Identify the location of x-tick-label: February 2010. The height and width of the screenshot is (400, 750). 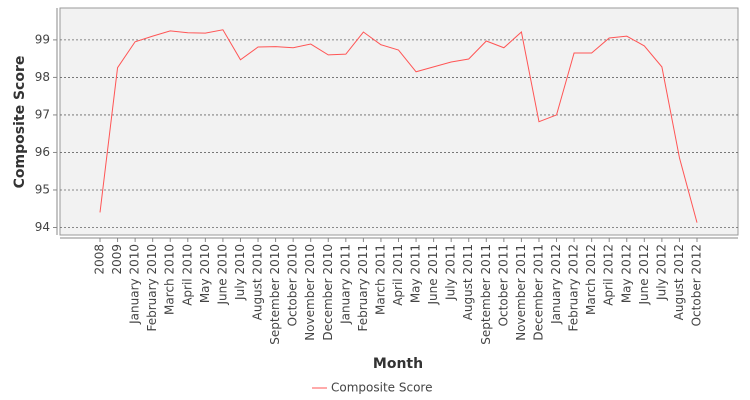
(152, 288).